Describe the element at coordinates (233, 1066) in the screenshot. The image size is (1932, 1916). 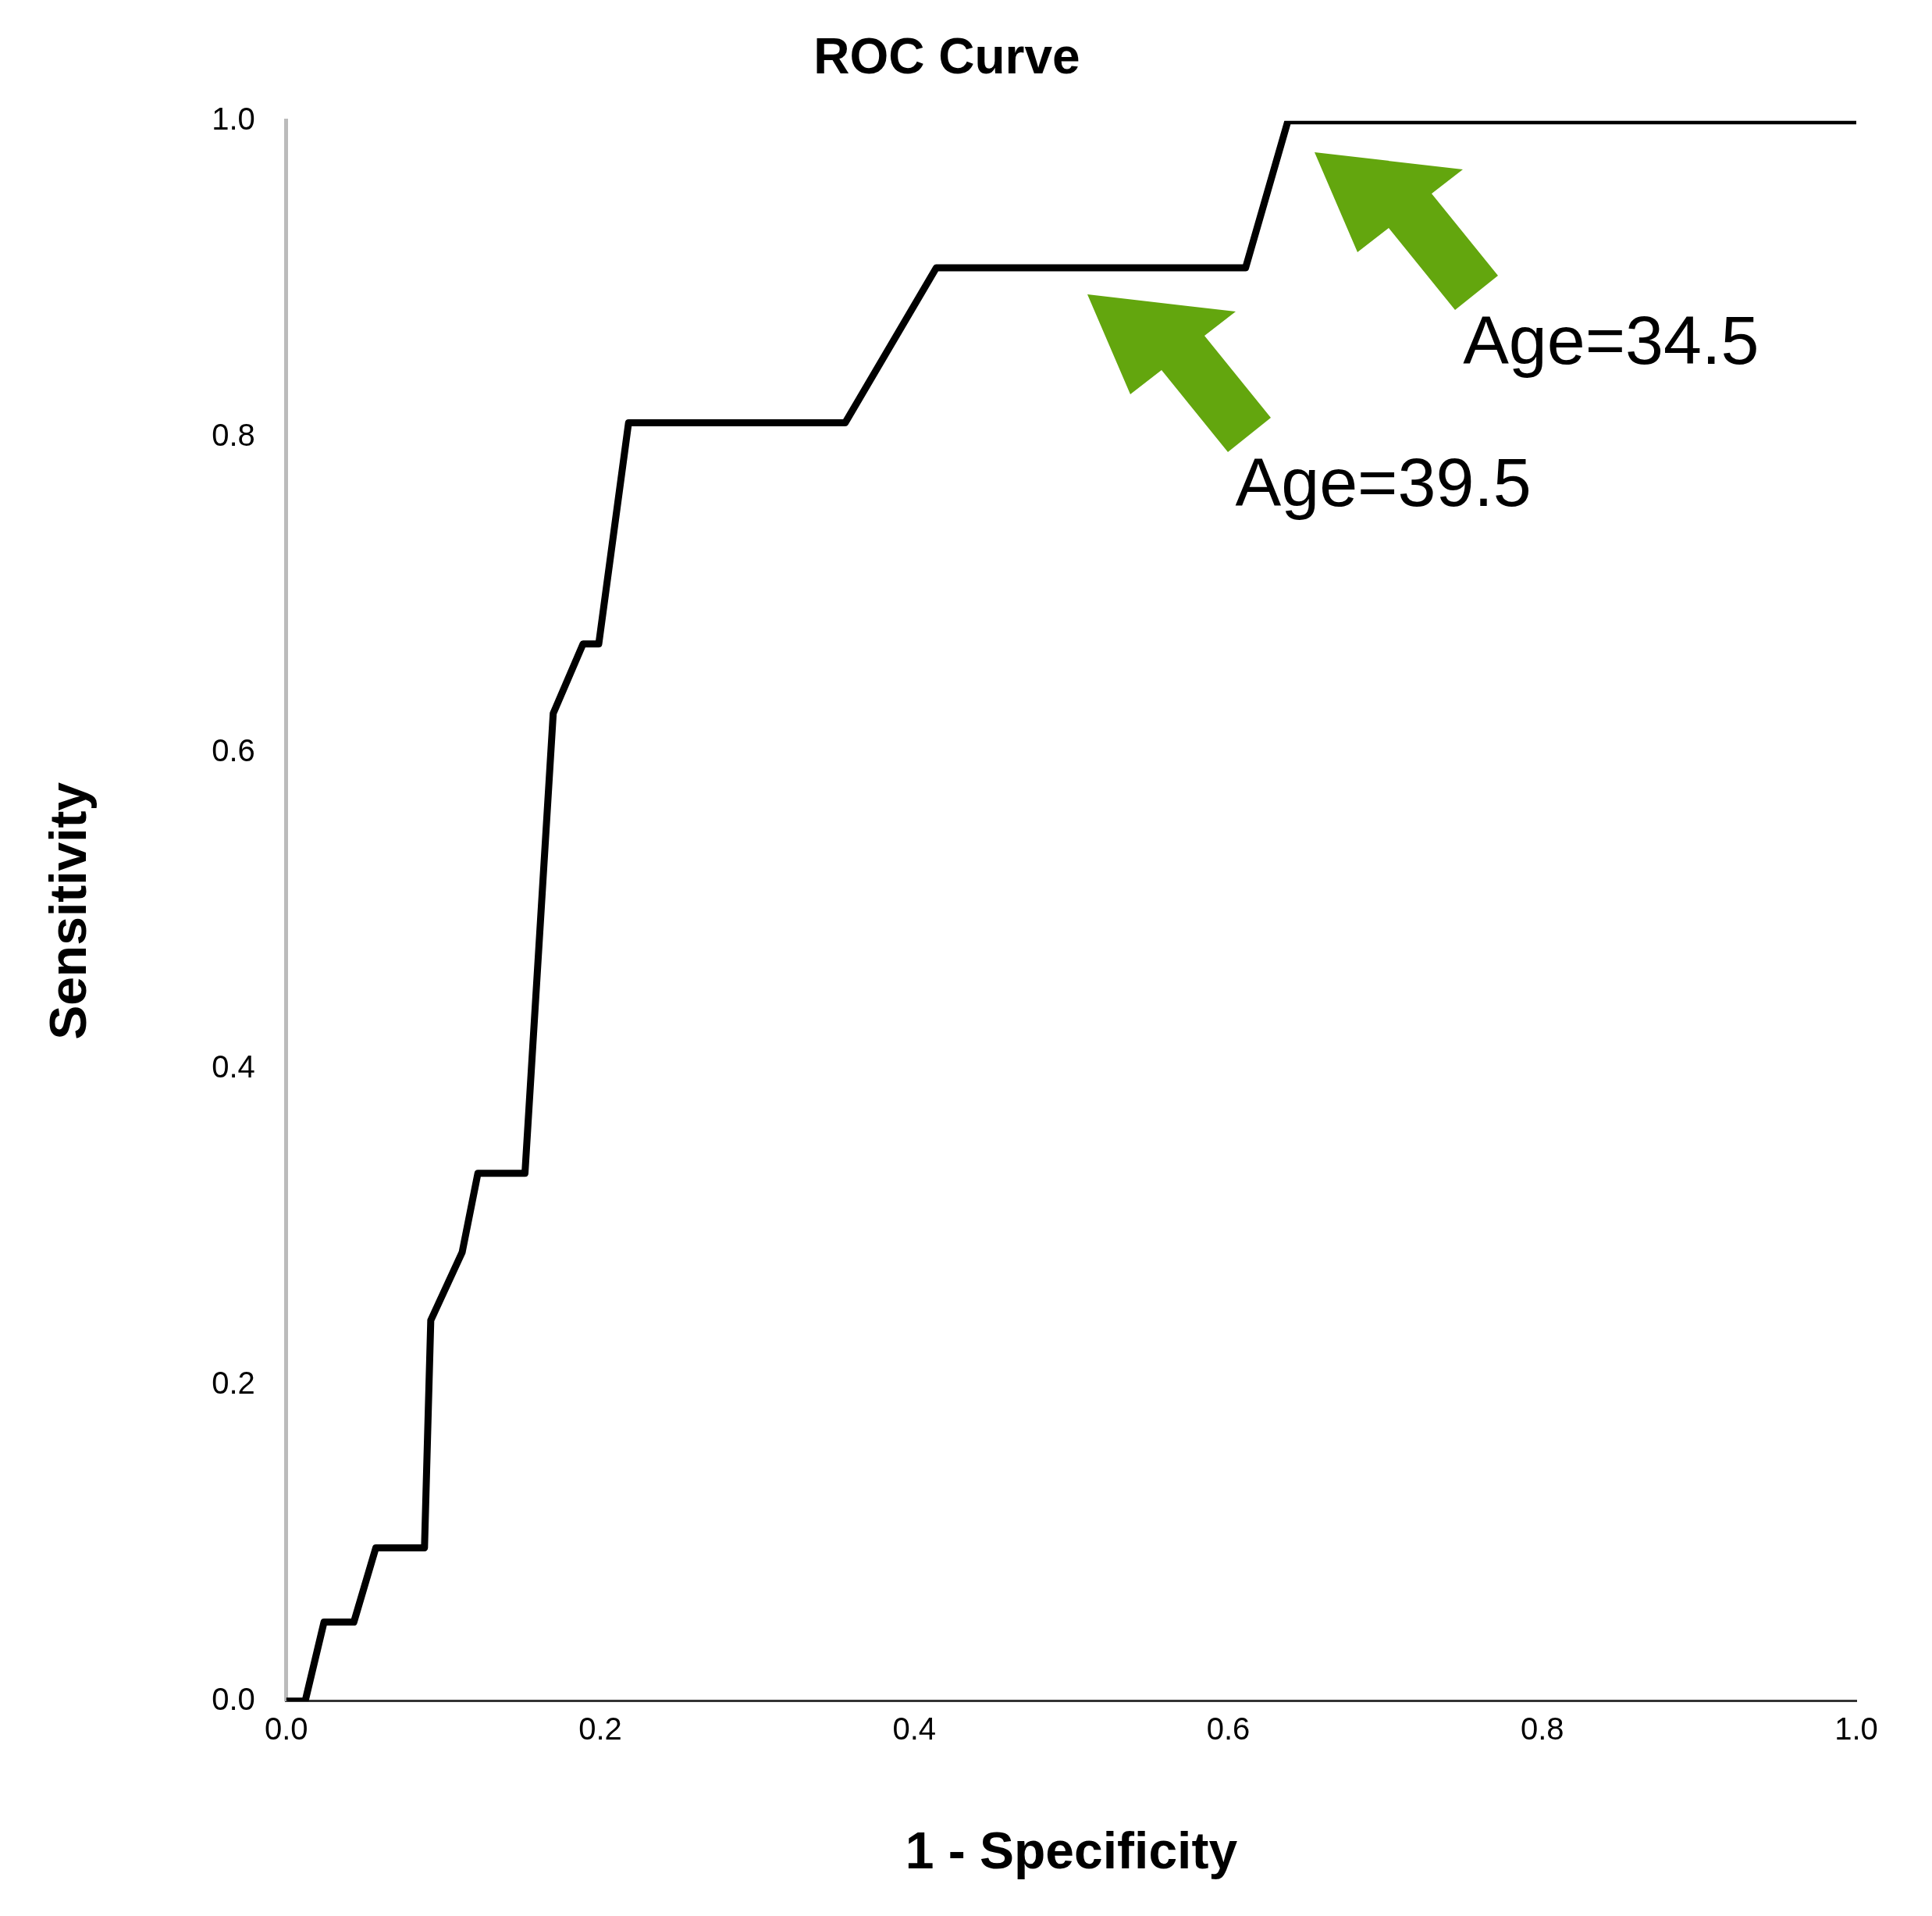
I see `y-tick-label: 0.4` at that location.